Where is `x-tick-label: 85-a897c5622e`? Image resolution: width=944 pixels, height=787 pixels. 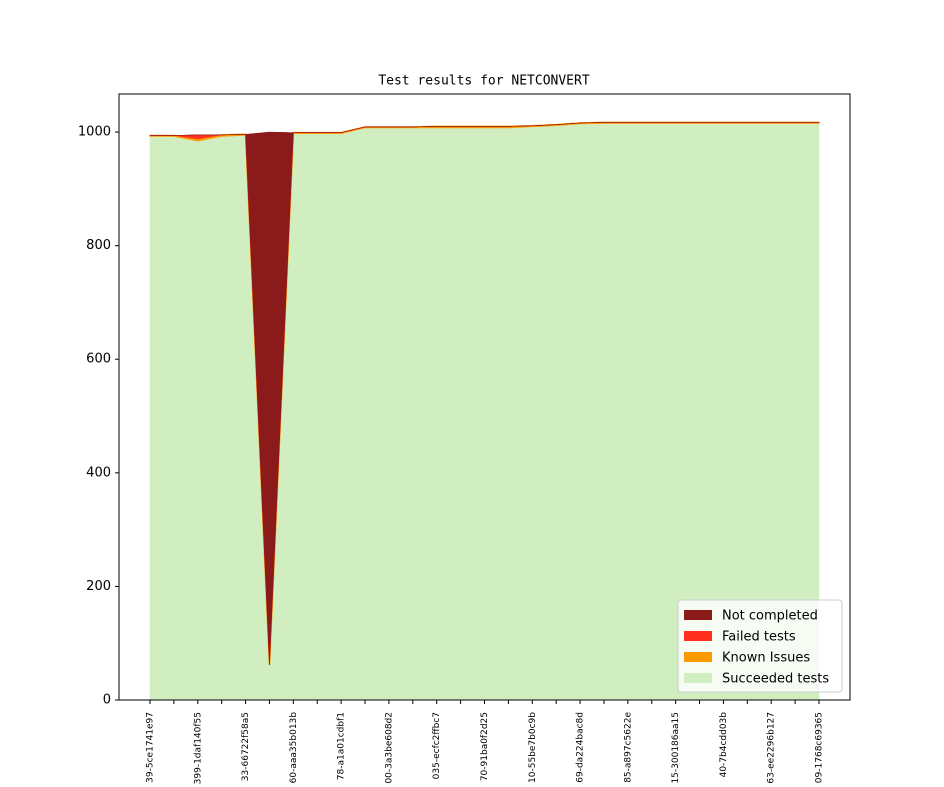 x-tick-label: 85-a897c5622e is located at coordinates (628, 747).